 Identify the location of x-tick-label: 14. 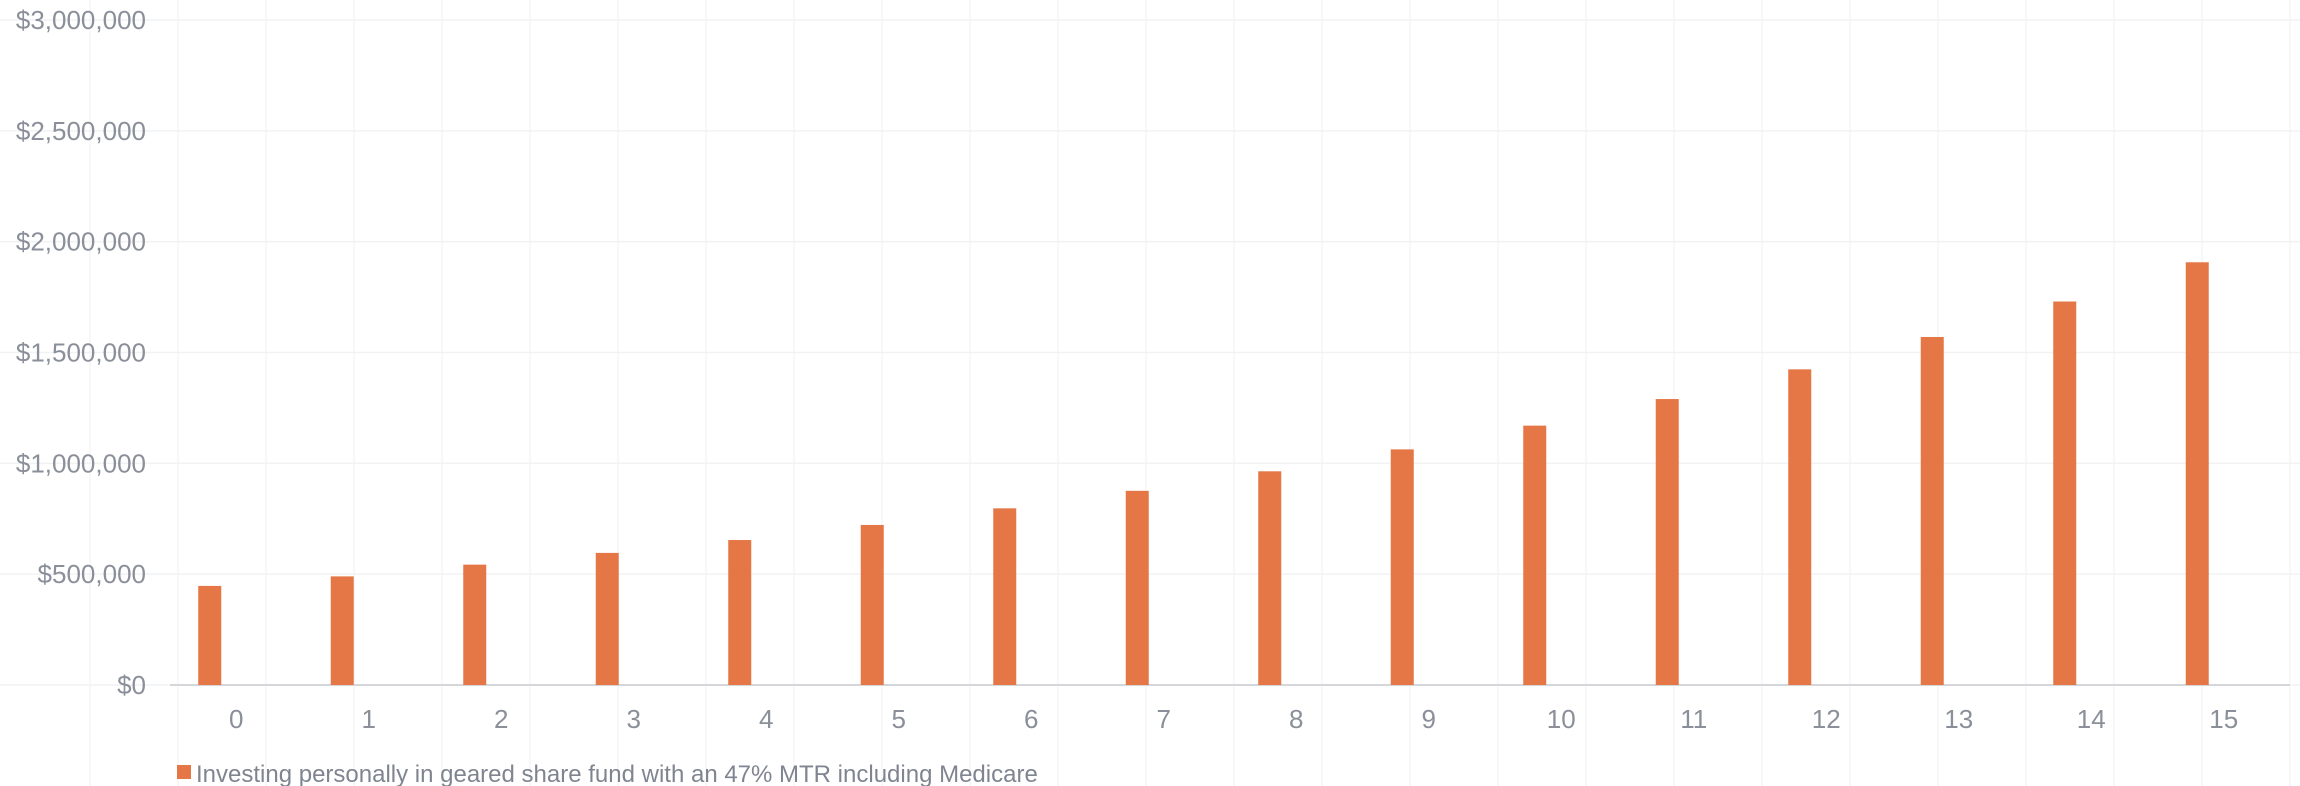
(2091, 719).